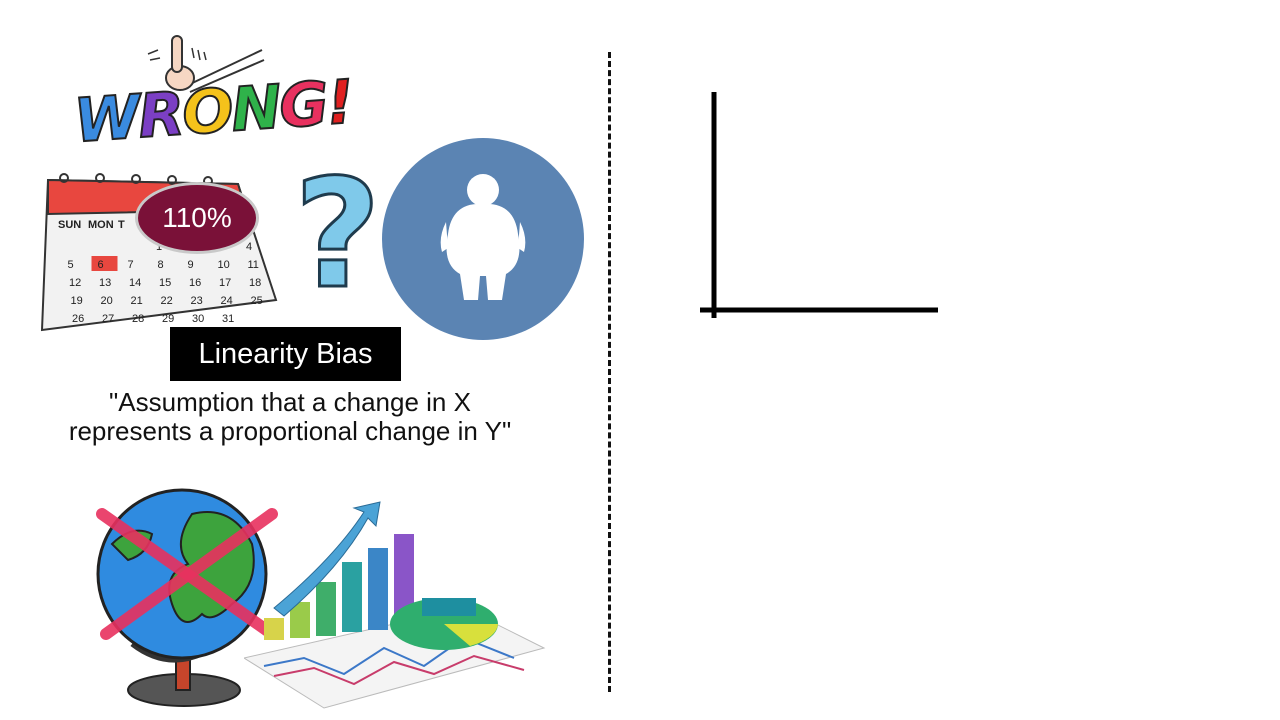 The height and width of the screenshot is (720, 1280). What do you see at coordinates (187, 597) in the screenshot?
I see `crossed-globe-icon` at bounding box center [187, 597].